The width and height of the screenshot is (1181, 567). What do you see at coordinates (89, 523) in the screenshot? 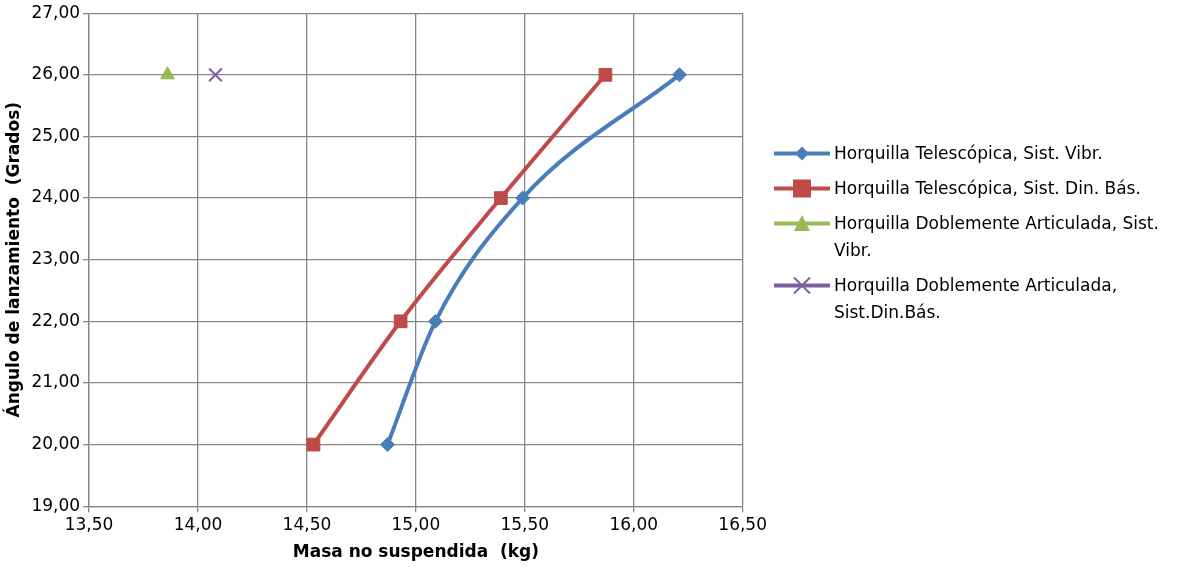
I see `x-tick-label: 13,50` at bounding box center [89, 523].